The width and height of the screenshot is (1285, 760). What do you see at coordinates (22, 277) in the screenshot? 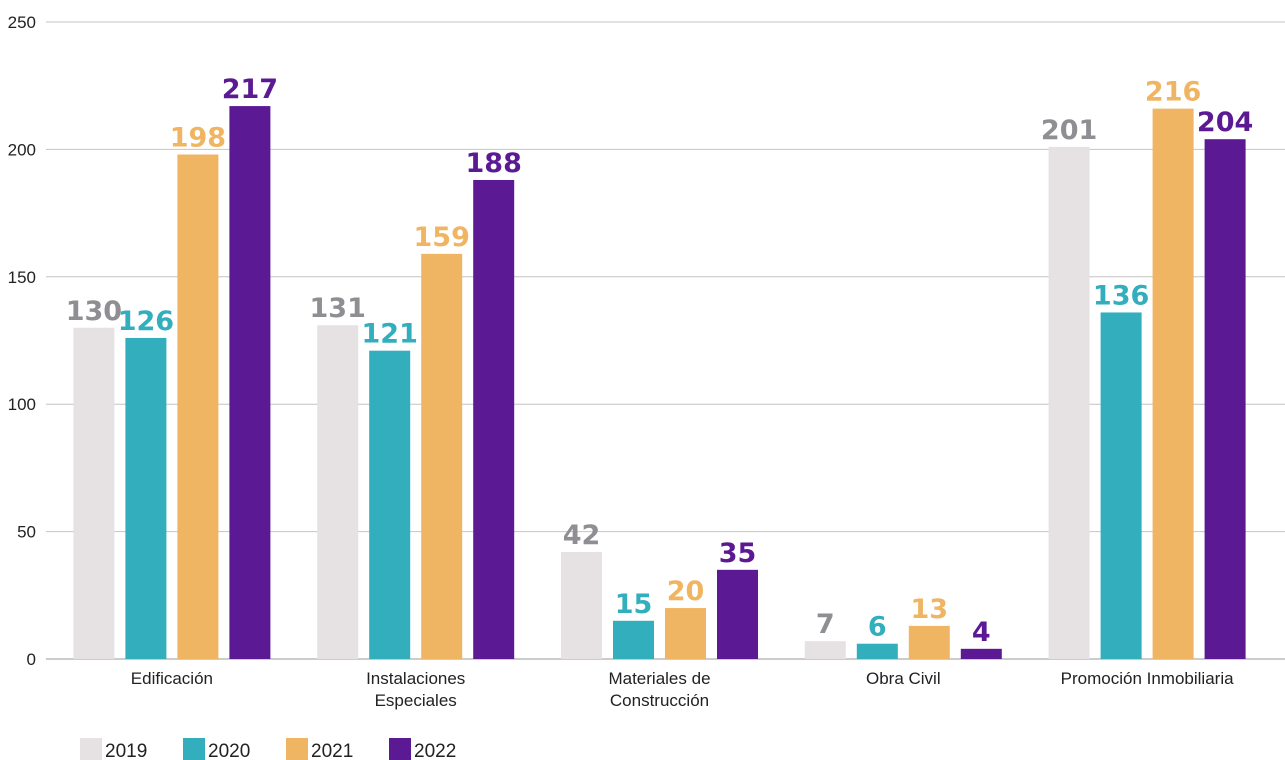
I see `y-tick-label: 150` at bounding box center [22, 277].